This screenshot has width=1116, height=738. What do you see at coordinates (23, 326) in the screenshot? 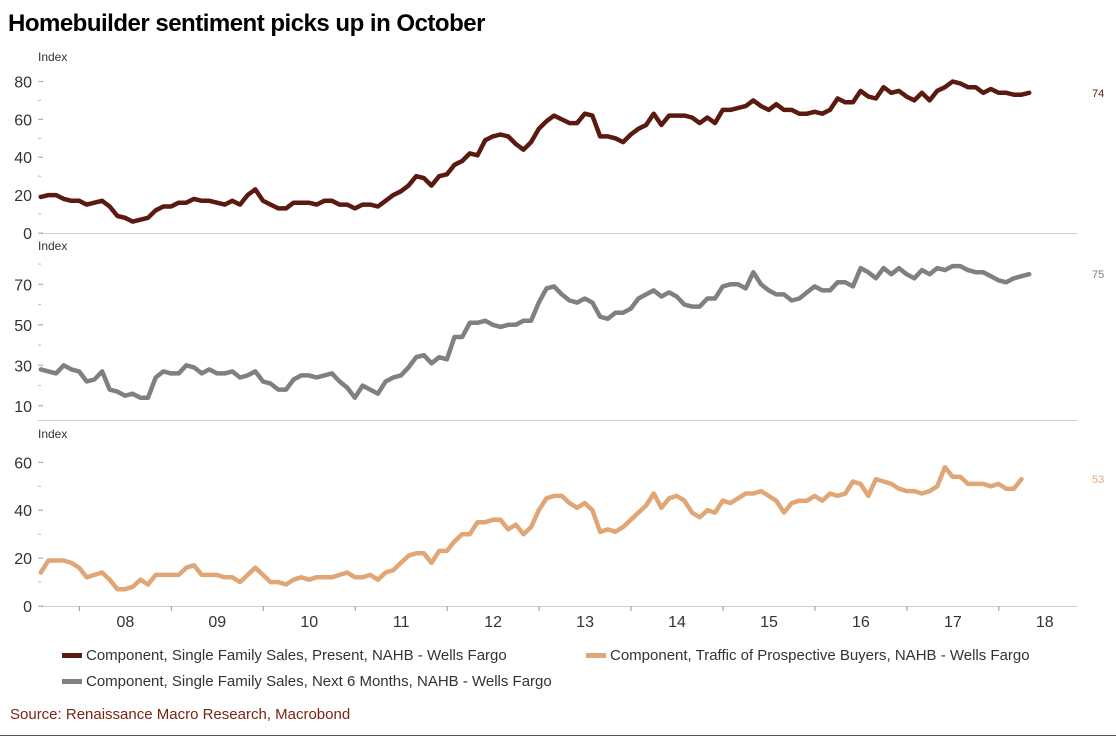
I see `y-tick-label: 50` at bounding box center [23, 326].